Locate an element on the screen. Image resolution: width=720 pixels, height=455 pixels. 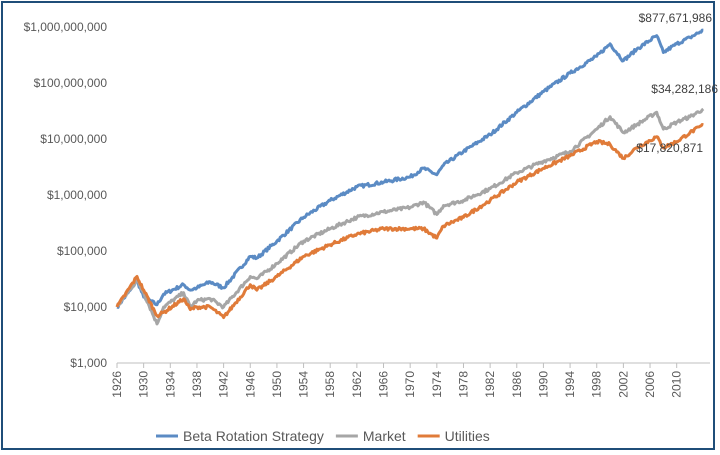
legend-label: Beta Rotation Strategy is located at coordinates (253, 436).